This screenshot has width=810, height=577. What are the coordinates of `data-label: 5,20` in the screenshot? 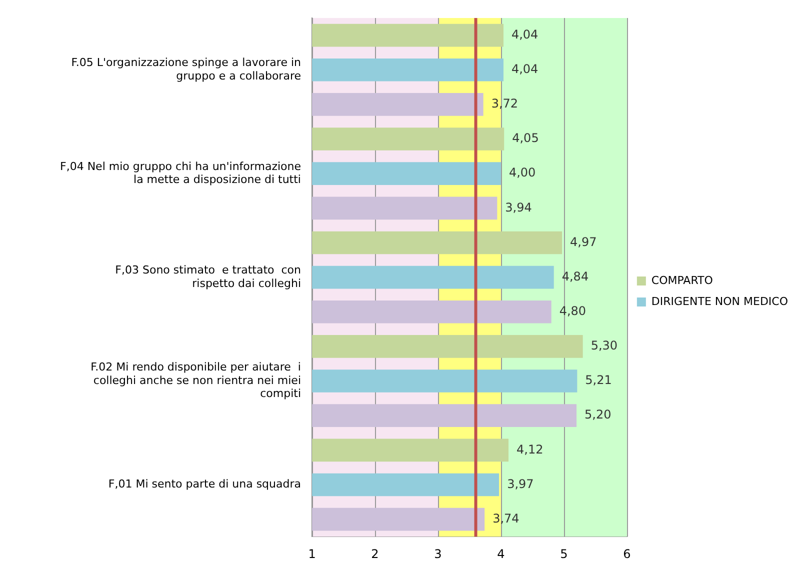 It's located at (598, 415).